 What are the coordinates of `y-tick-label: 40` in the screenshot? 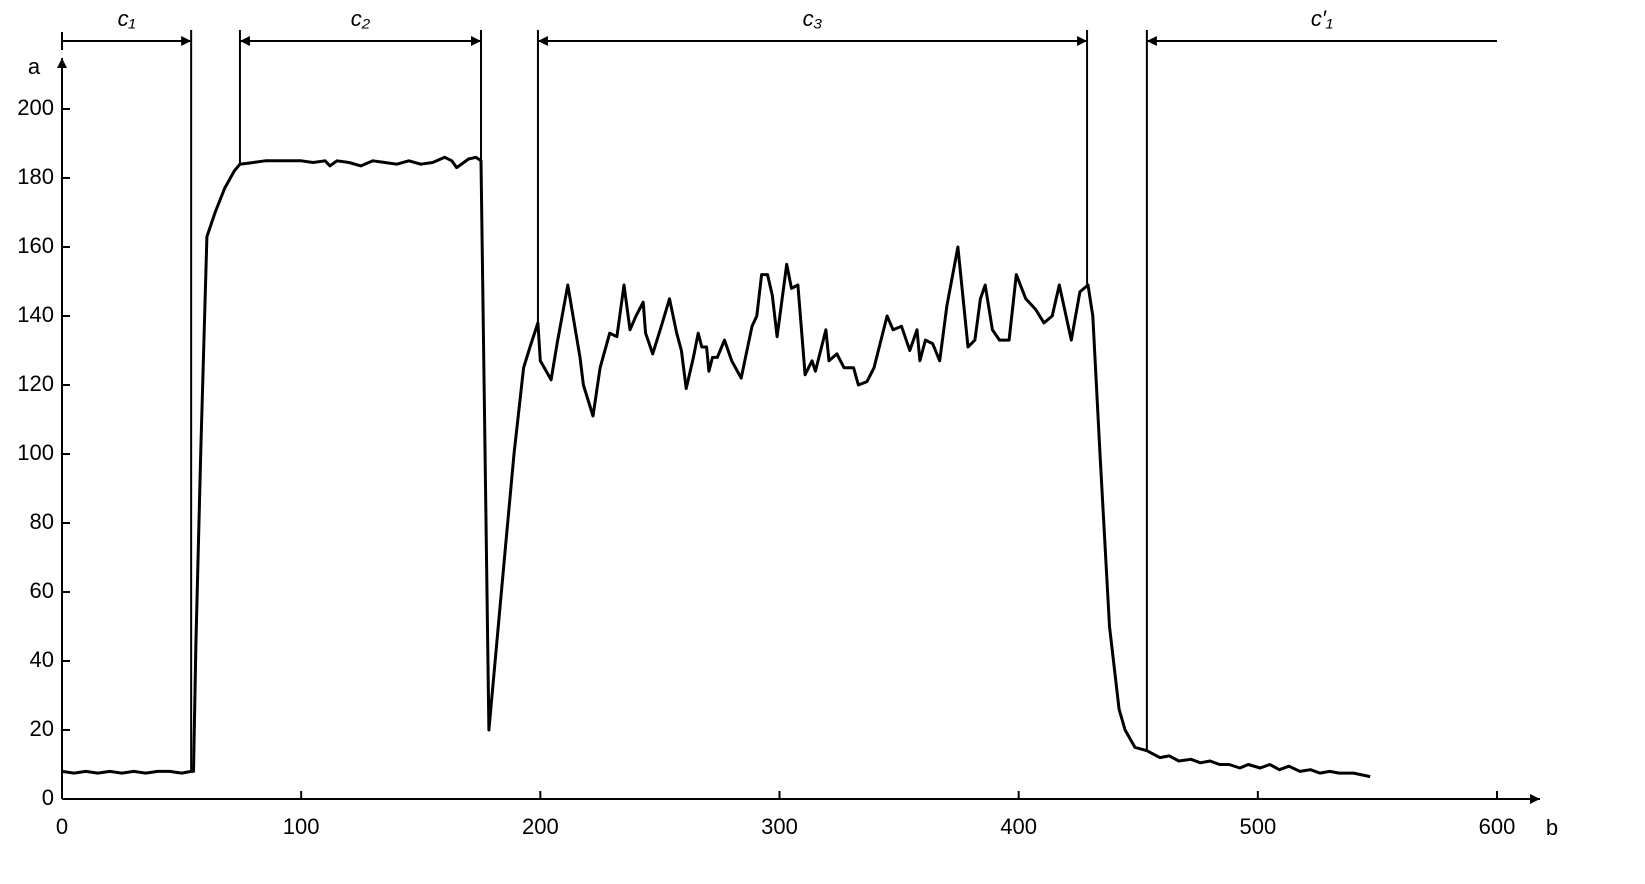 It's located at (42, 659).